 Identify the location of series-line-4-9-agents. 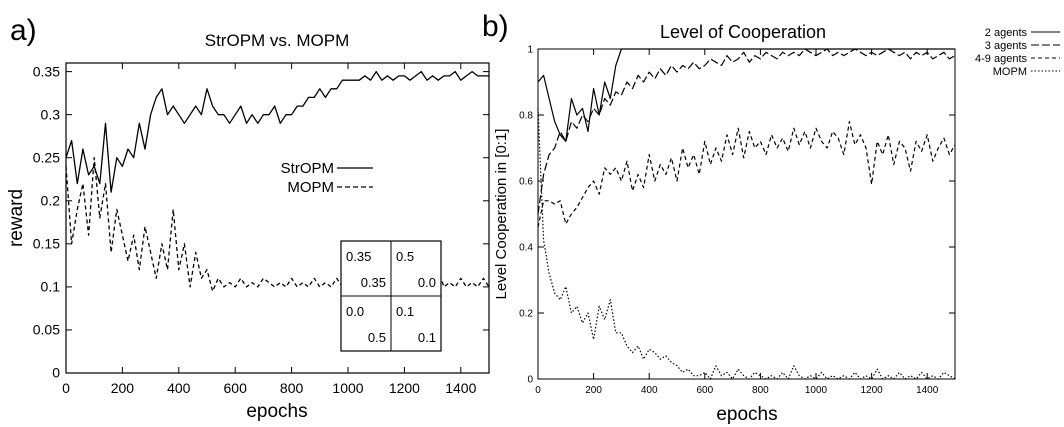
(746, 174).